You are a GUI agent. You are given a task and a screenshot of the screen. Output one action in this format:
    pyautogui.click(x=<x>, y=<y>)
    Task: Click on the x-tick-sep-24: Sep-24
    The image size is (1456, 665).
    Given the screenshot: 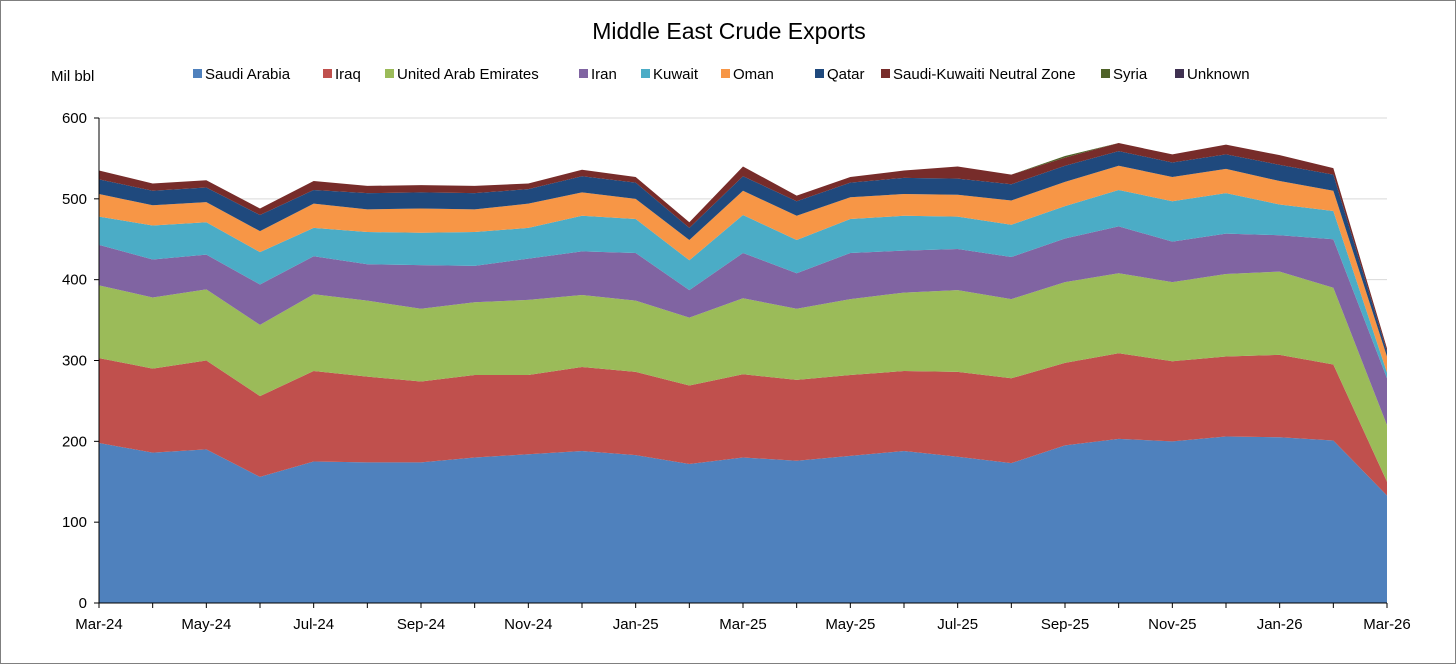 What is the action you would take?
    pyautogui.click(x=421, y=624)
    